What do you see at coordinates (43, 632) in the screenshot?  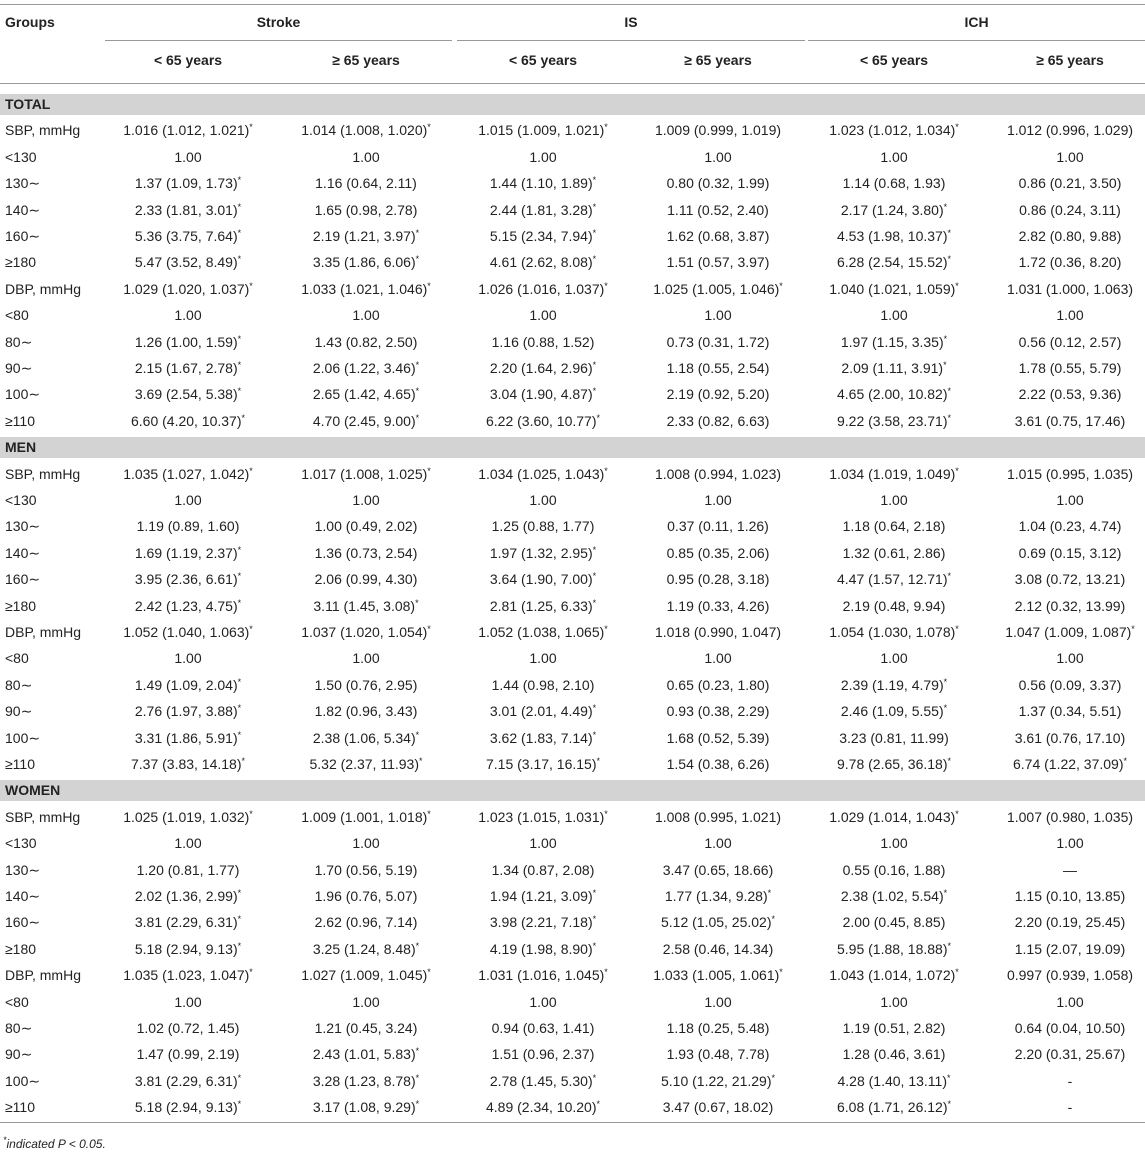 I see `row-label: DBP, mmHg` at bounding box center [43, 632].